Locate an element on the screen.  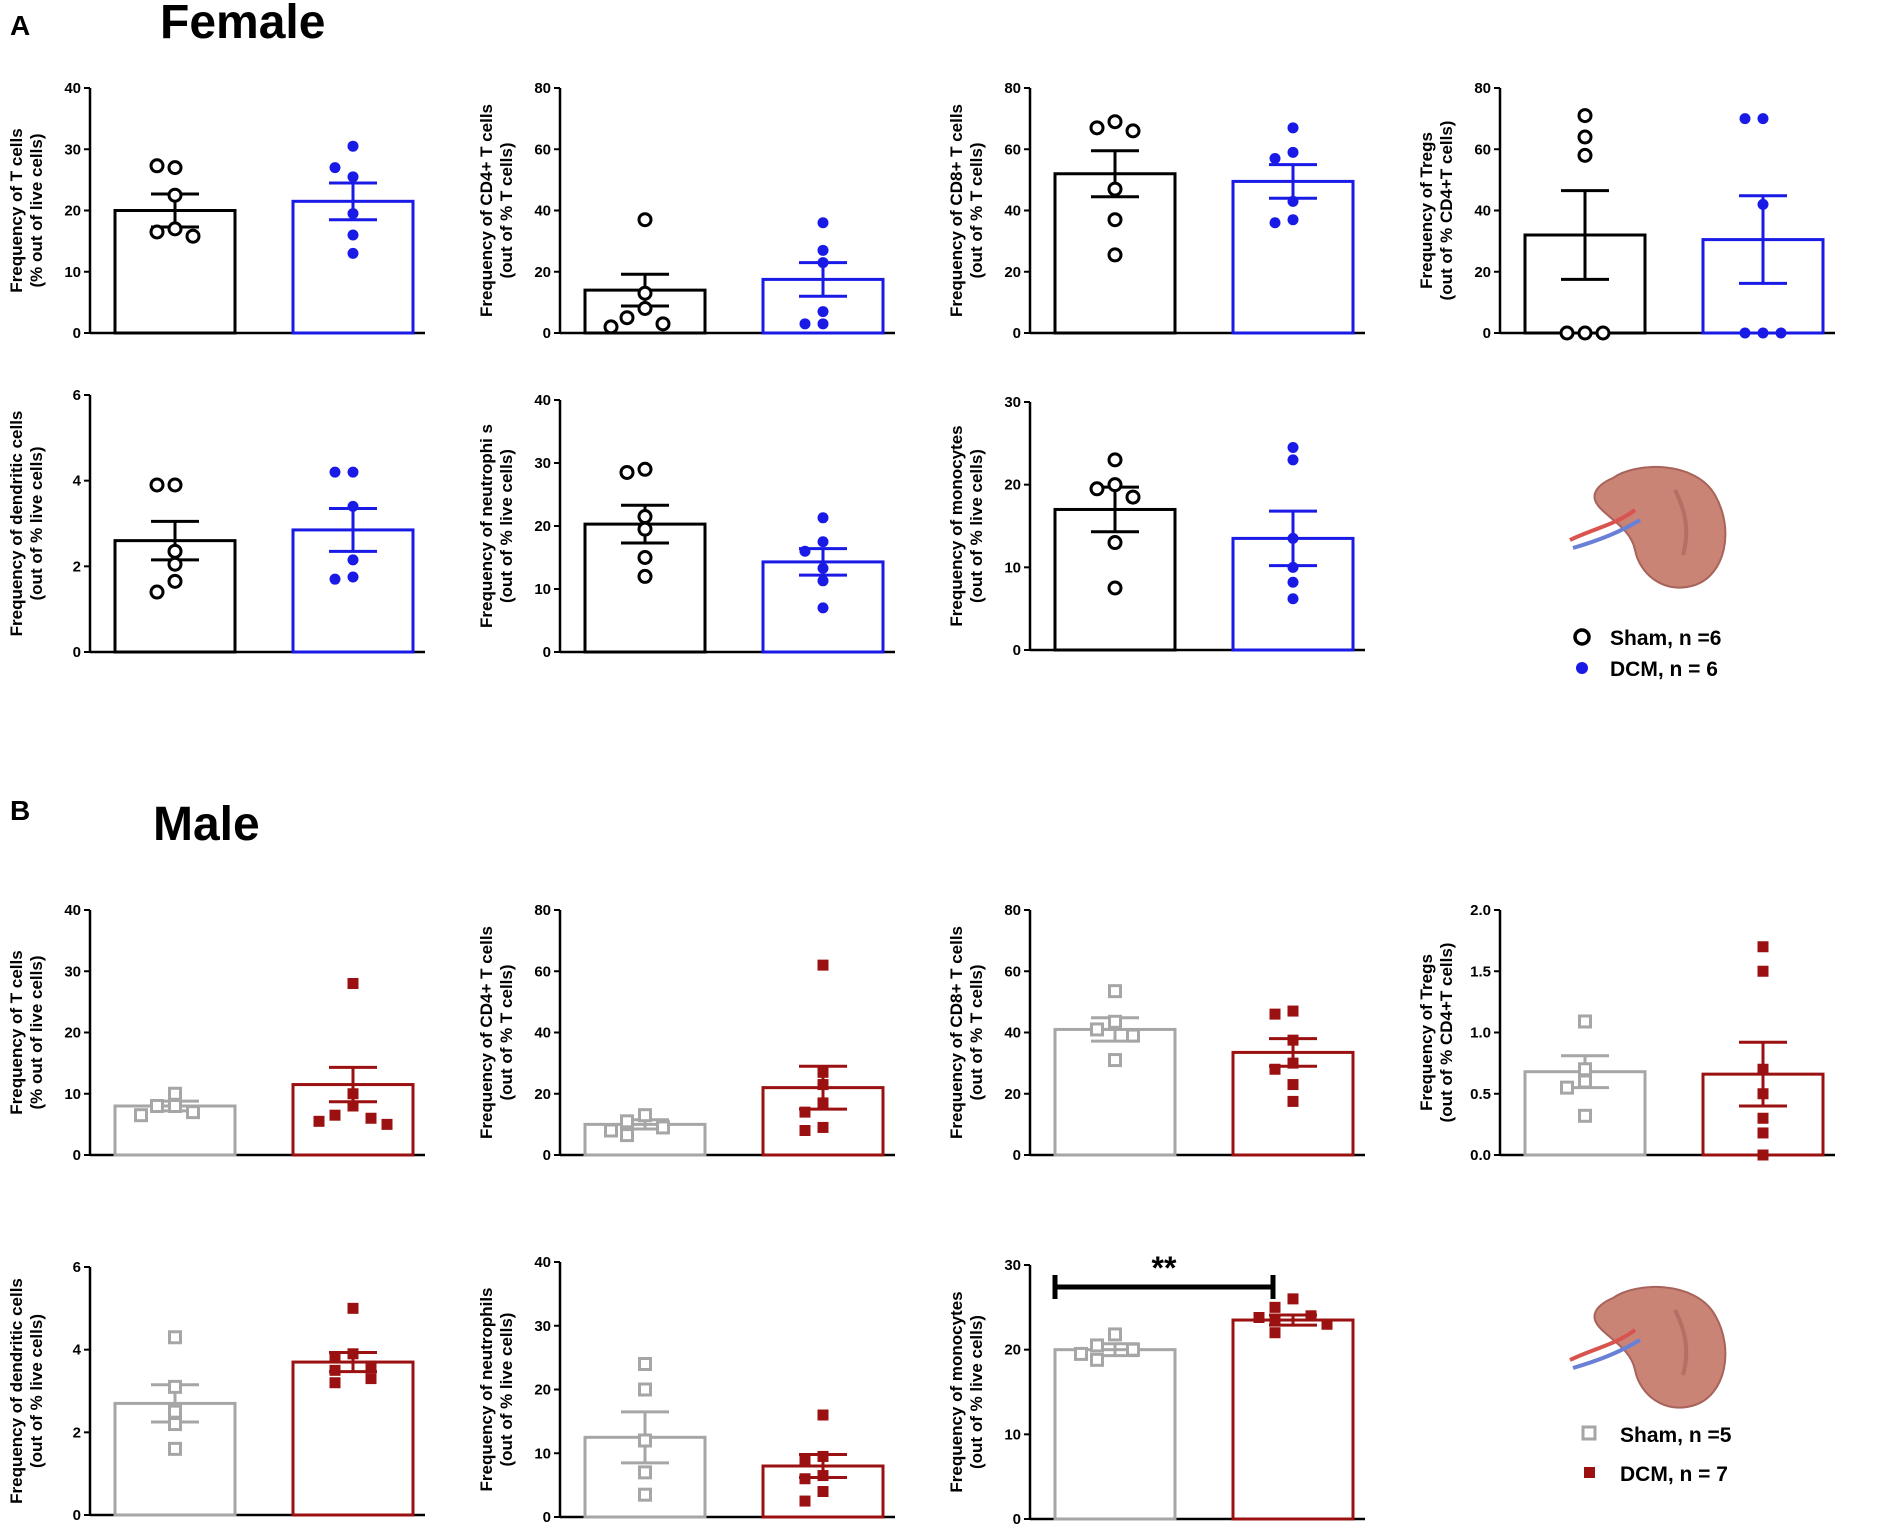
y-axis-label: Frequency of neutrophi s is located at coordinates (486, 526).